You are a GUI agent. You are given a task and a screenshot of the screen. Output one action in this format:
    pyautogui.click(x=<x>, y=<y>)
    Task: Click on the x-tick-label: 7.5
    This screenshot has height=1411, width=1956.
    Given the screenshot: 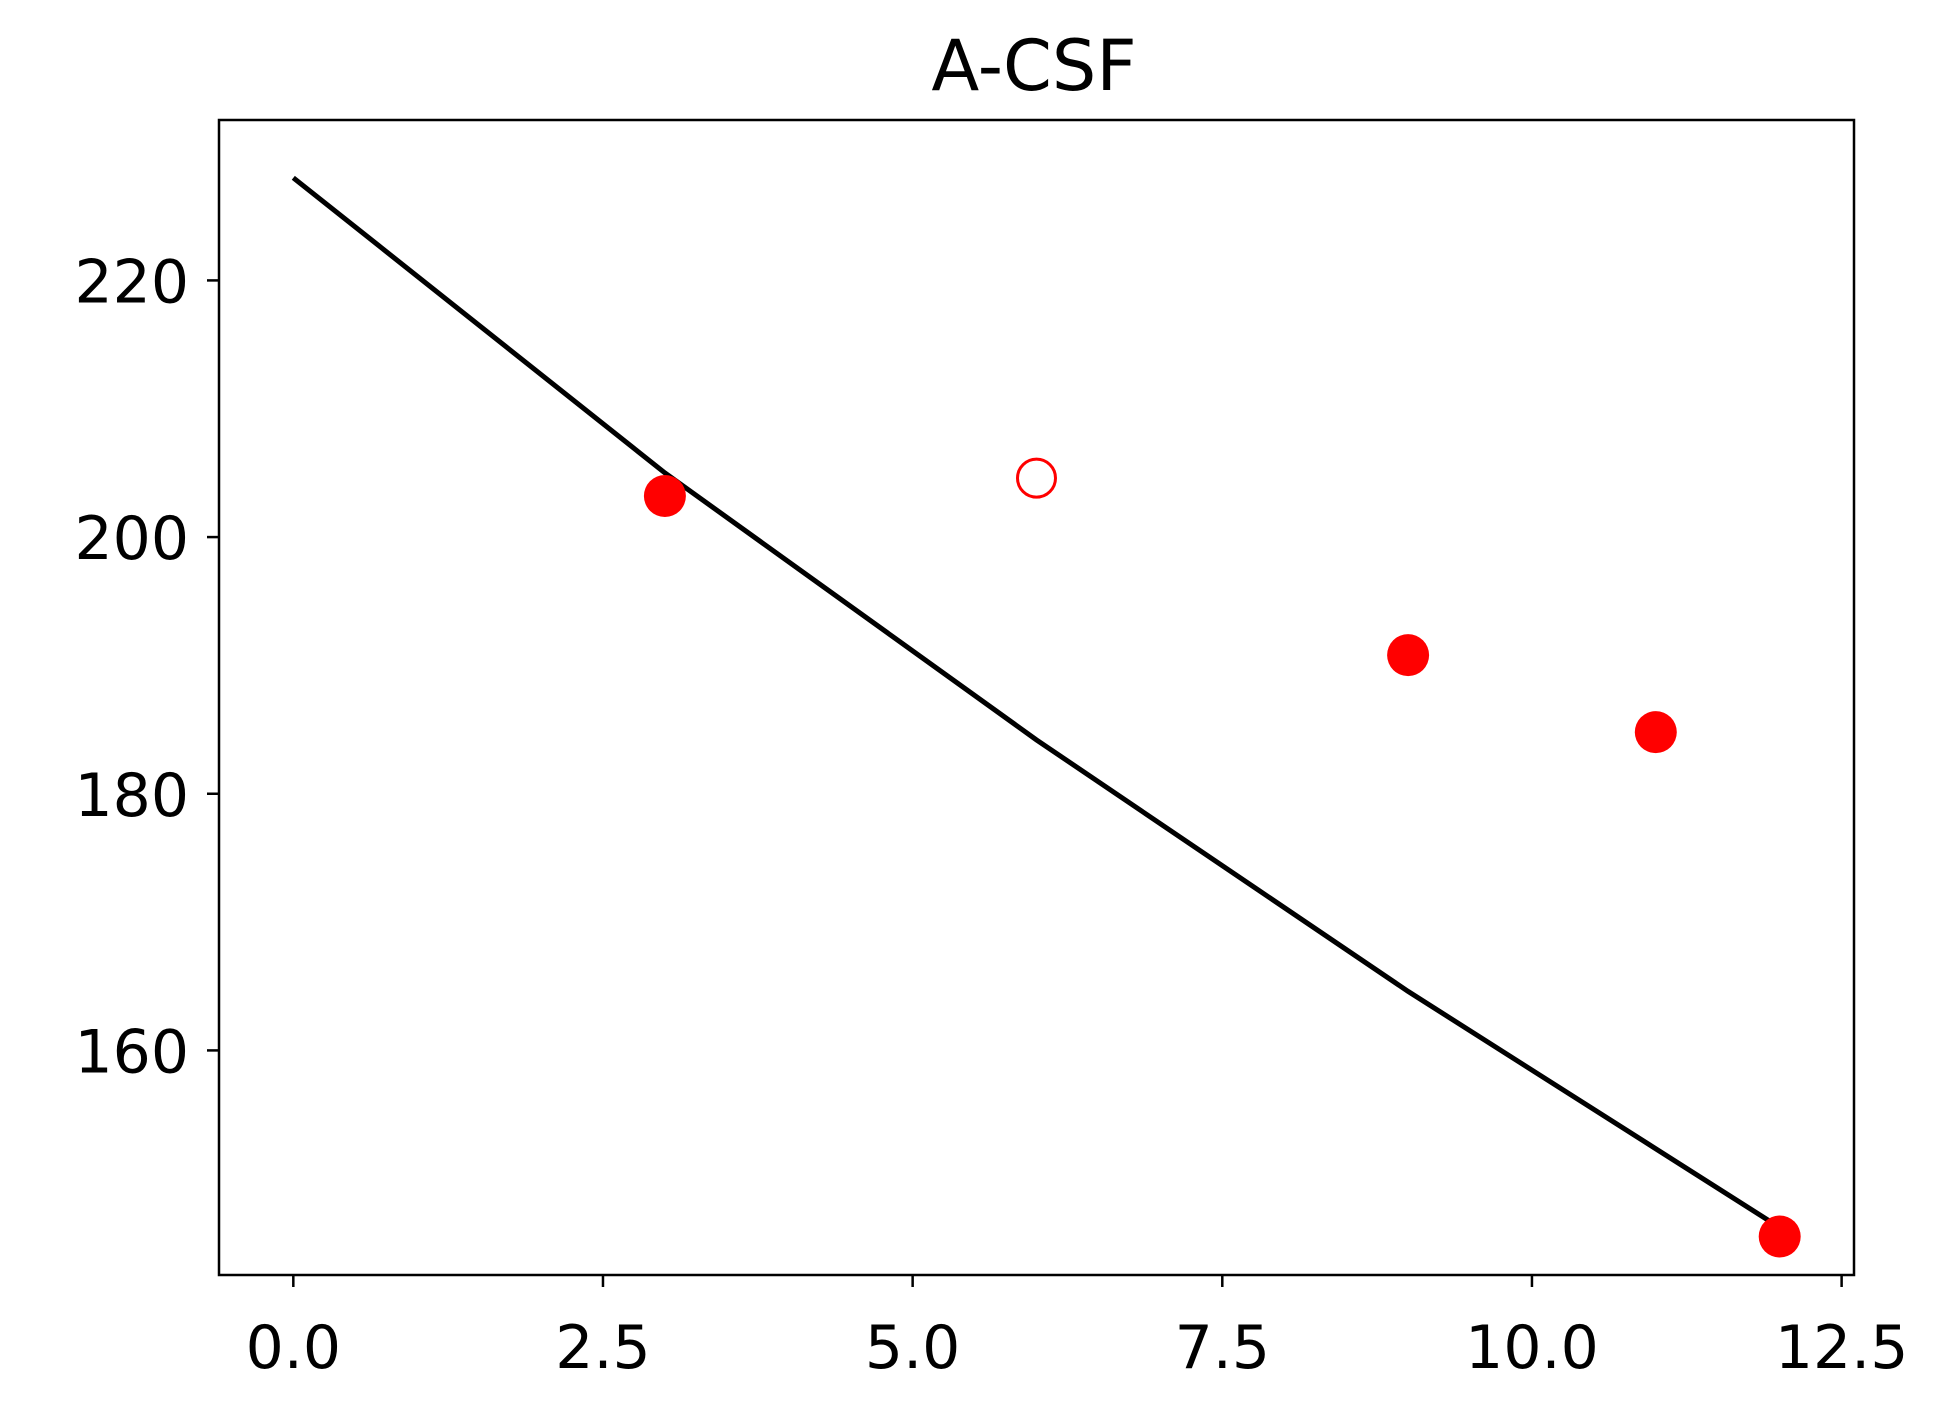 What is the action you would take?
    pyautogui.click(x=1222, y=1348)
    